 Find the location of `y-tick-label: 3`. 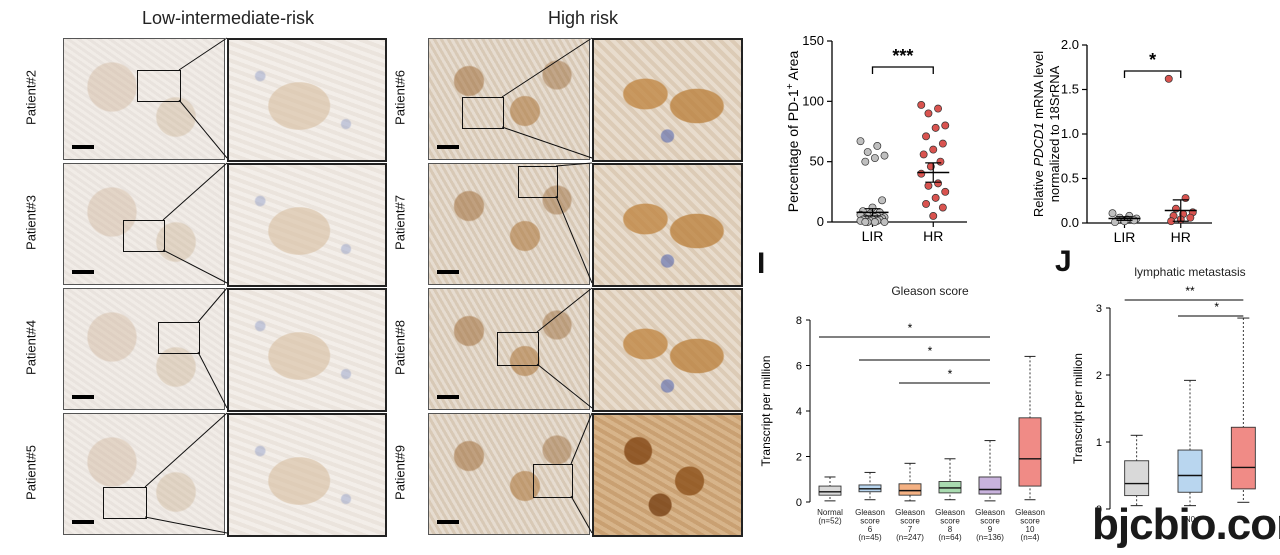

y-tick-label: 3 is located at coordinates (1099, 309).